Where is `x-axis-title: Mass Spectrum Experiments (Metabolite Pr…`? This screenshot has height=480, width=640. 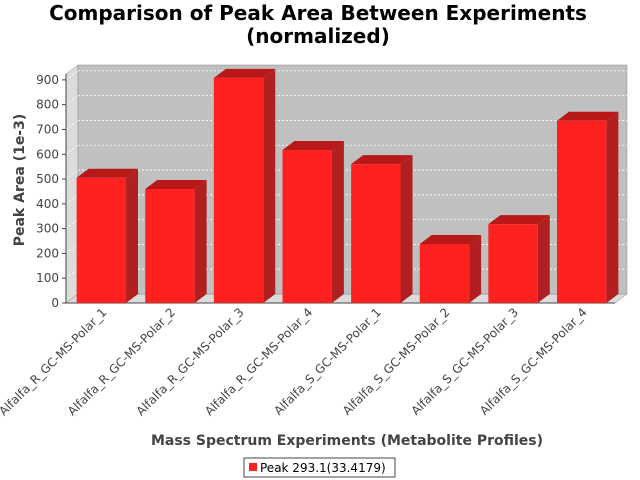
x-axis-title: Mass Spectrum Experiments (Metabolite Pr… is located at coordinates (347, 441).